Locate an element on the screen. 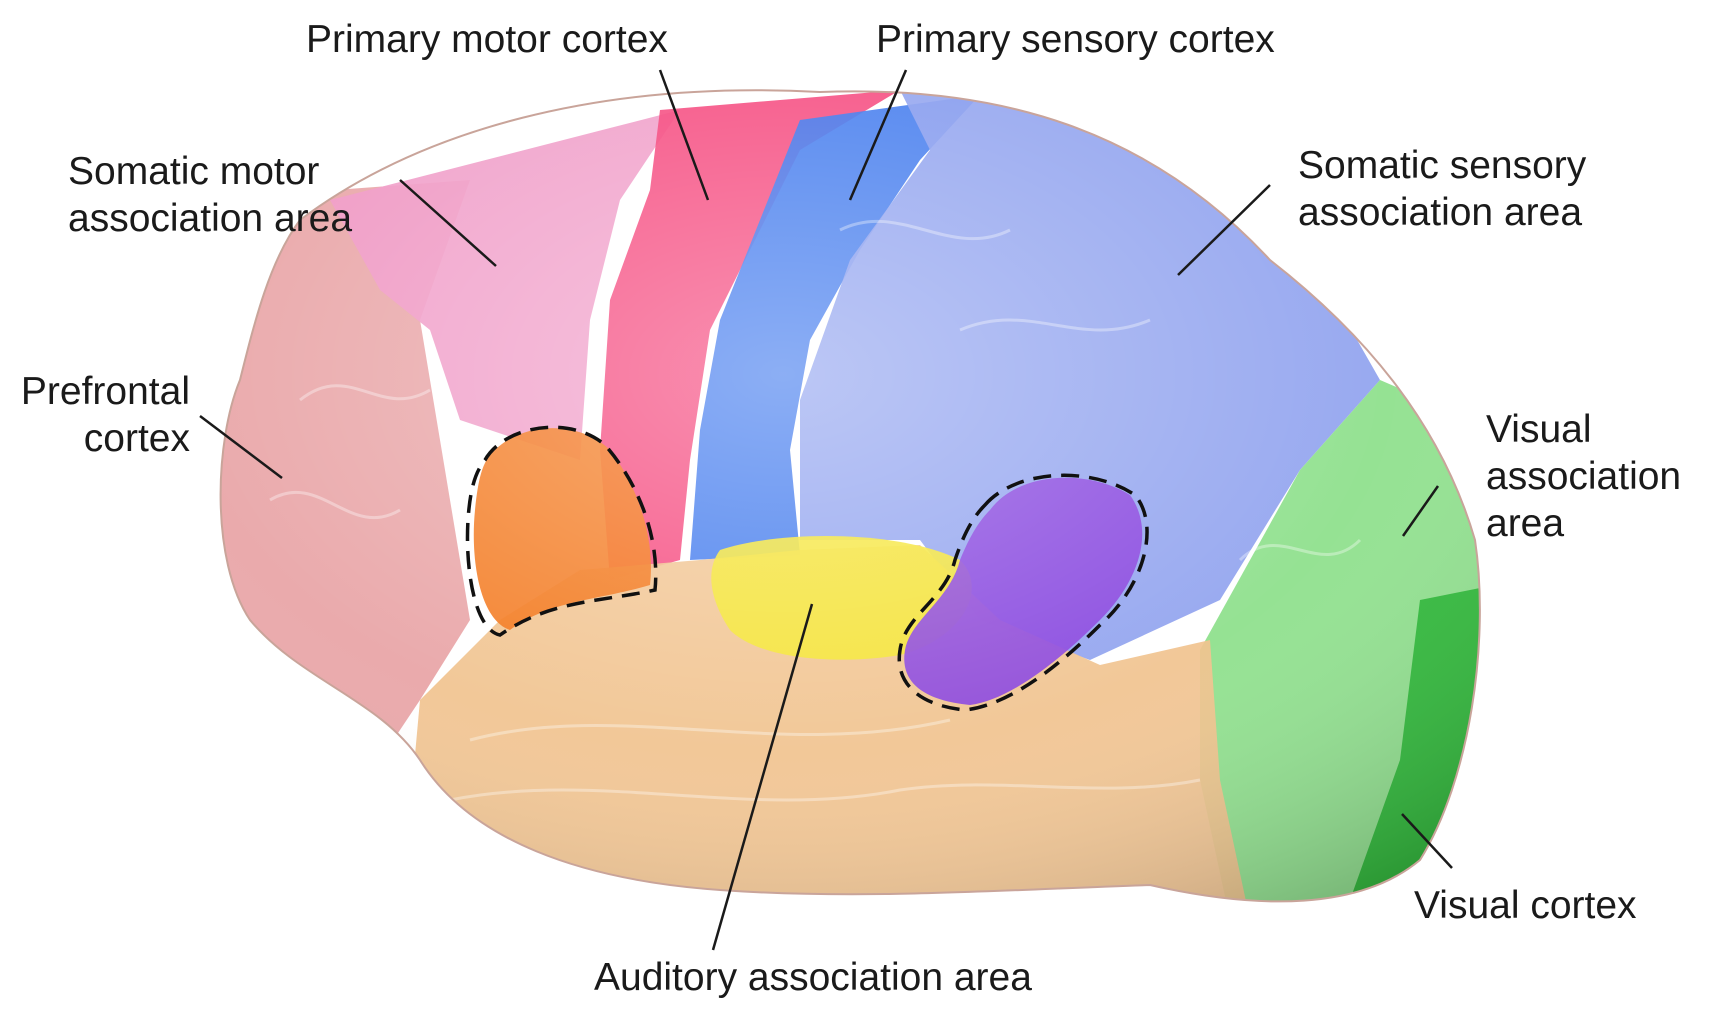  wernicke-dashed-outline is located at coordinates (1023, 592).